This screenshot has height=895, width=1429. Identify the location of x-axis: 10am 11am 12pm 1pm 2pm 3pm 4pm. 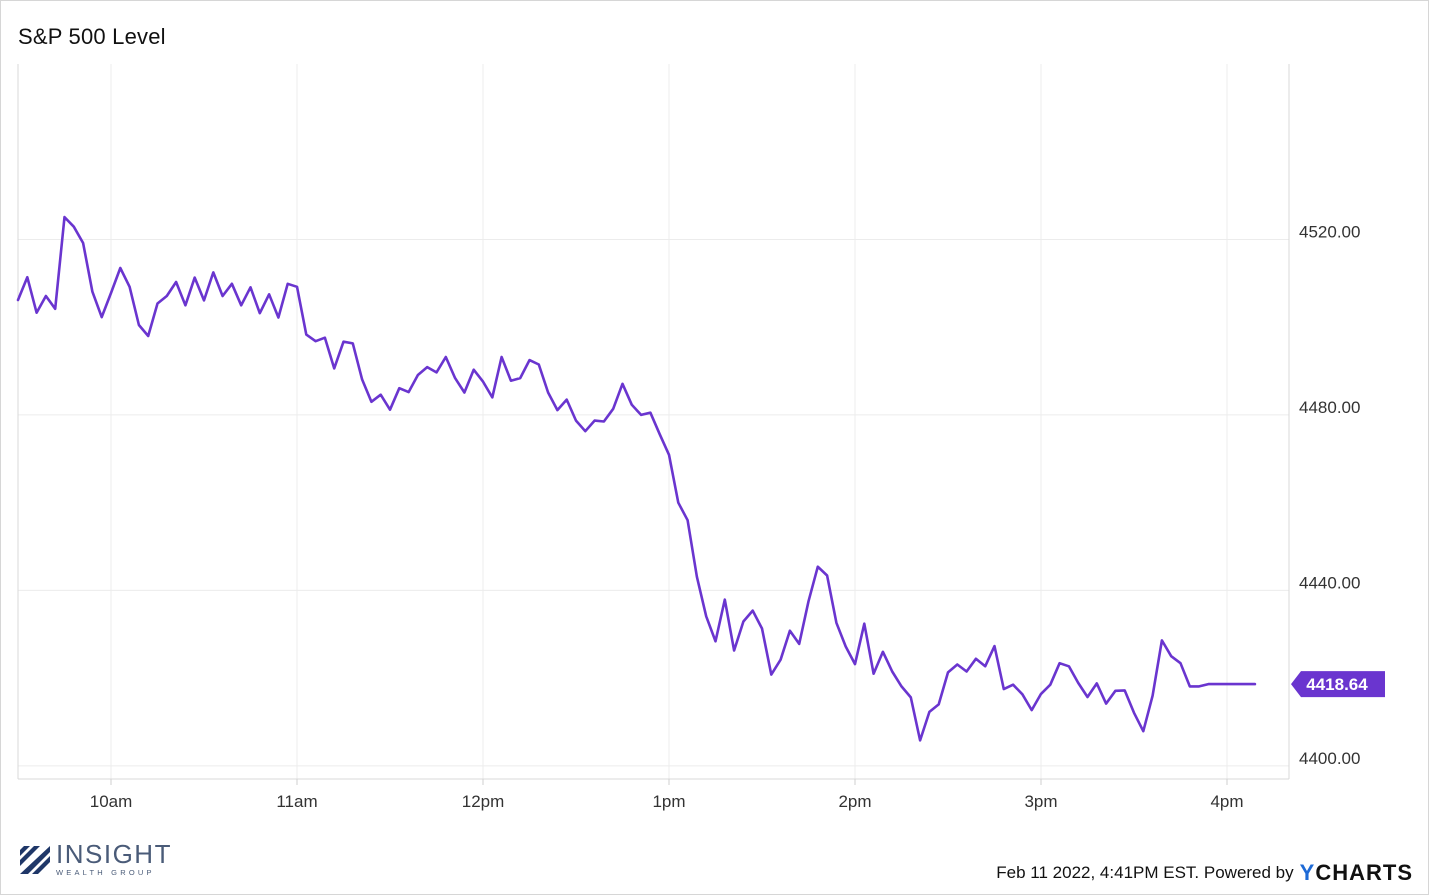
(667, 795).